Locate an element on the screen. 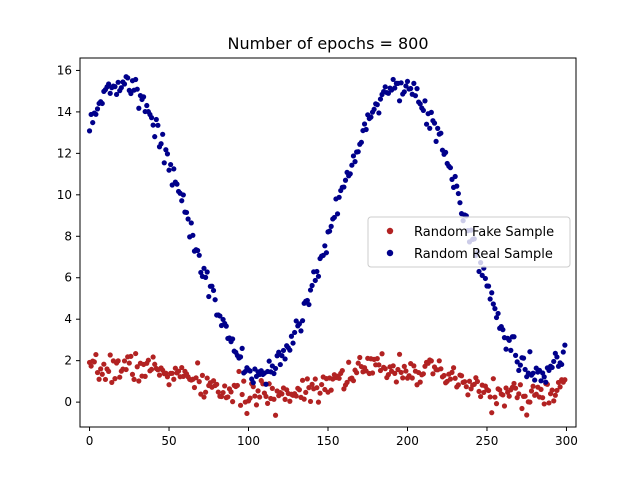  x-tick-label: 300 is located at coordinates (566, 441).